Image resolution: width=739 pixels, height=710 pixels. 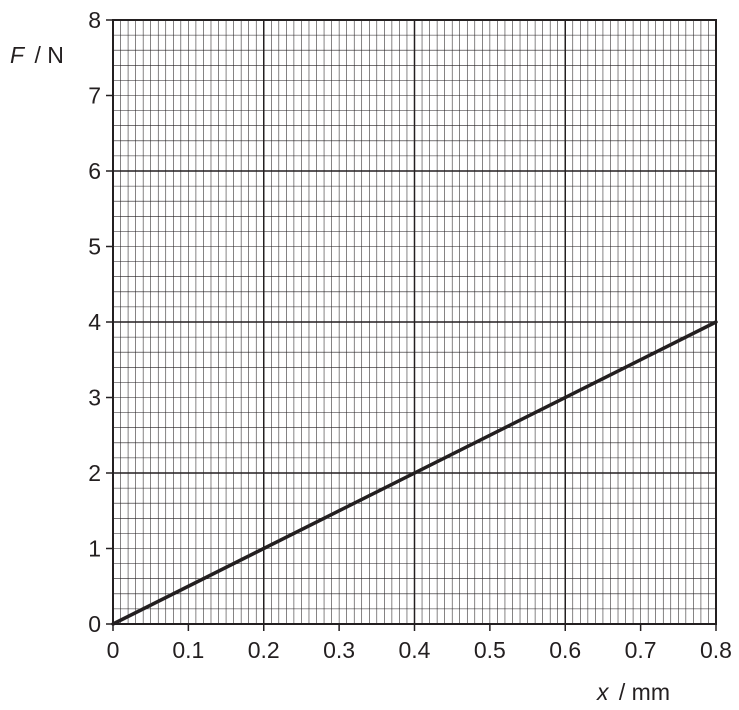 I want to click on x-tick-label: 0.7, so click(x=641, y=650).